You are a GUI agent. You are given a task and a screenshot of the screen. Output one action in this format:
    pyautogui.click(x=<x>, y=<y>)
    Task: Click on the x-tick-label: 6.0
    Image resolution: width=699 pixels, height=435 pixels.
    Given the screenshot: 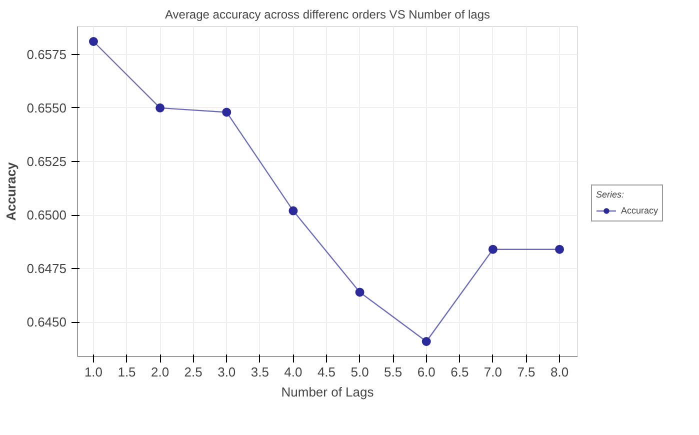 What is the action you would take?
    pyautogui.click(x=426, y=372)
    